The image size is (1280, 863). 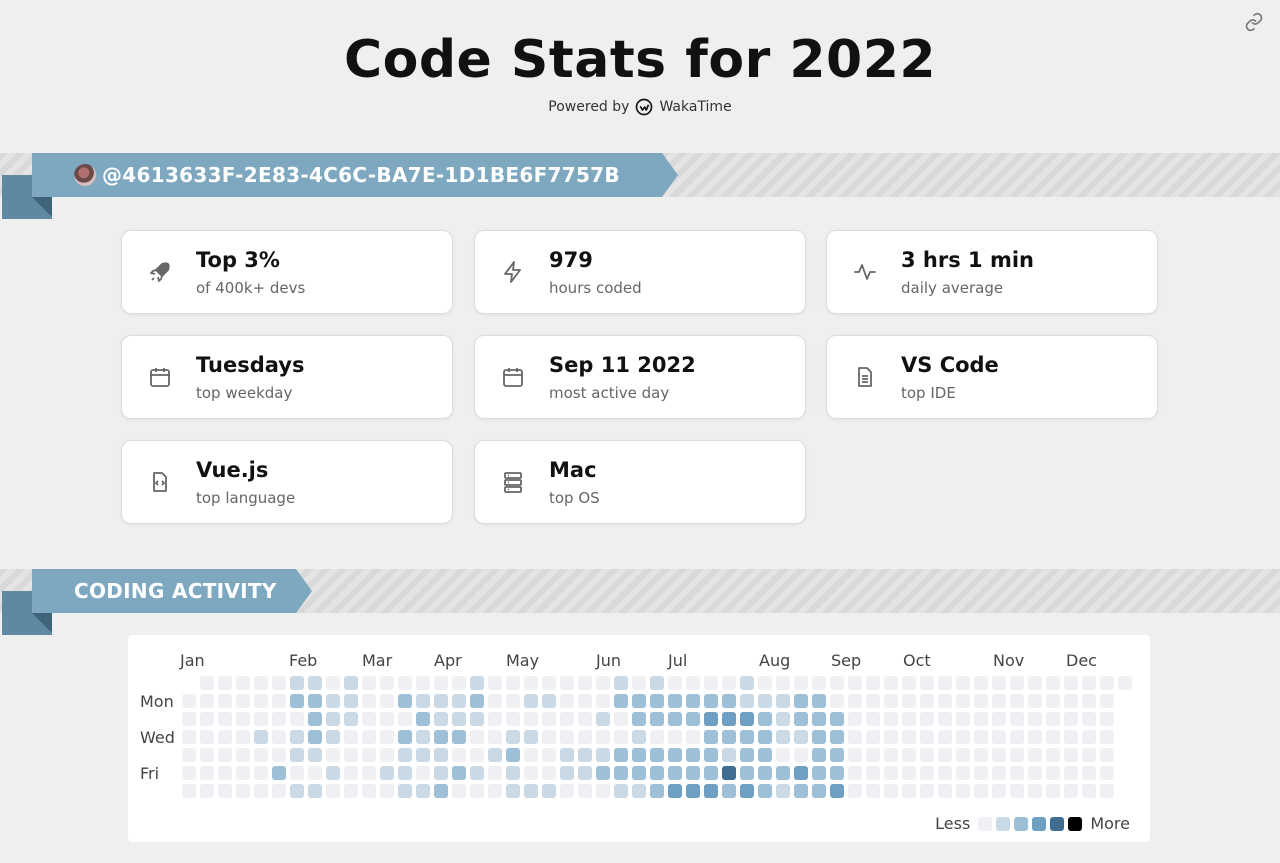 What do you see at coordinates (928, 393) in the screenshot?
I see `stat-label: top IDE` at bounding box center [928, 393].